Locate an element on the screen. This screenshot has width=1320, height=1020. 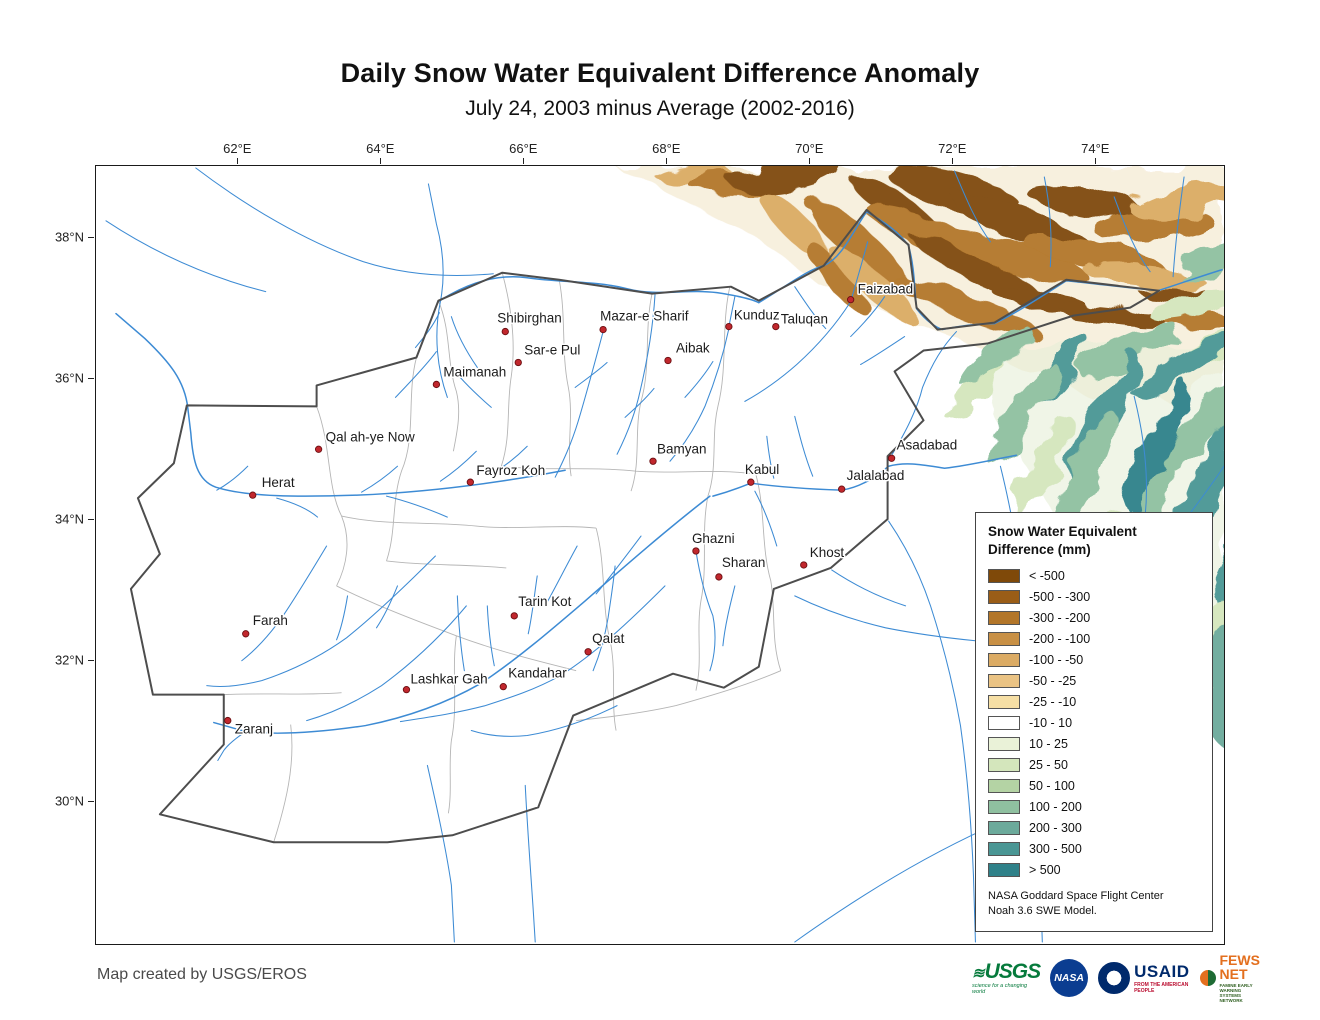
legend-source-line1: NASA Goddard Space Flight Center is located at coordinates (1076, 896).